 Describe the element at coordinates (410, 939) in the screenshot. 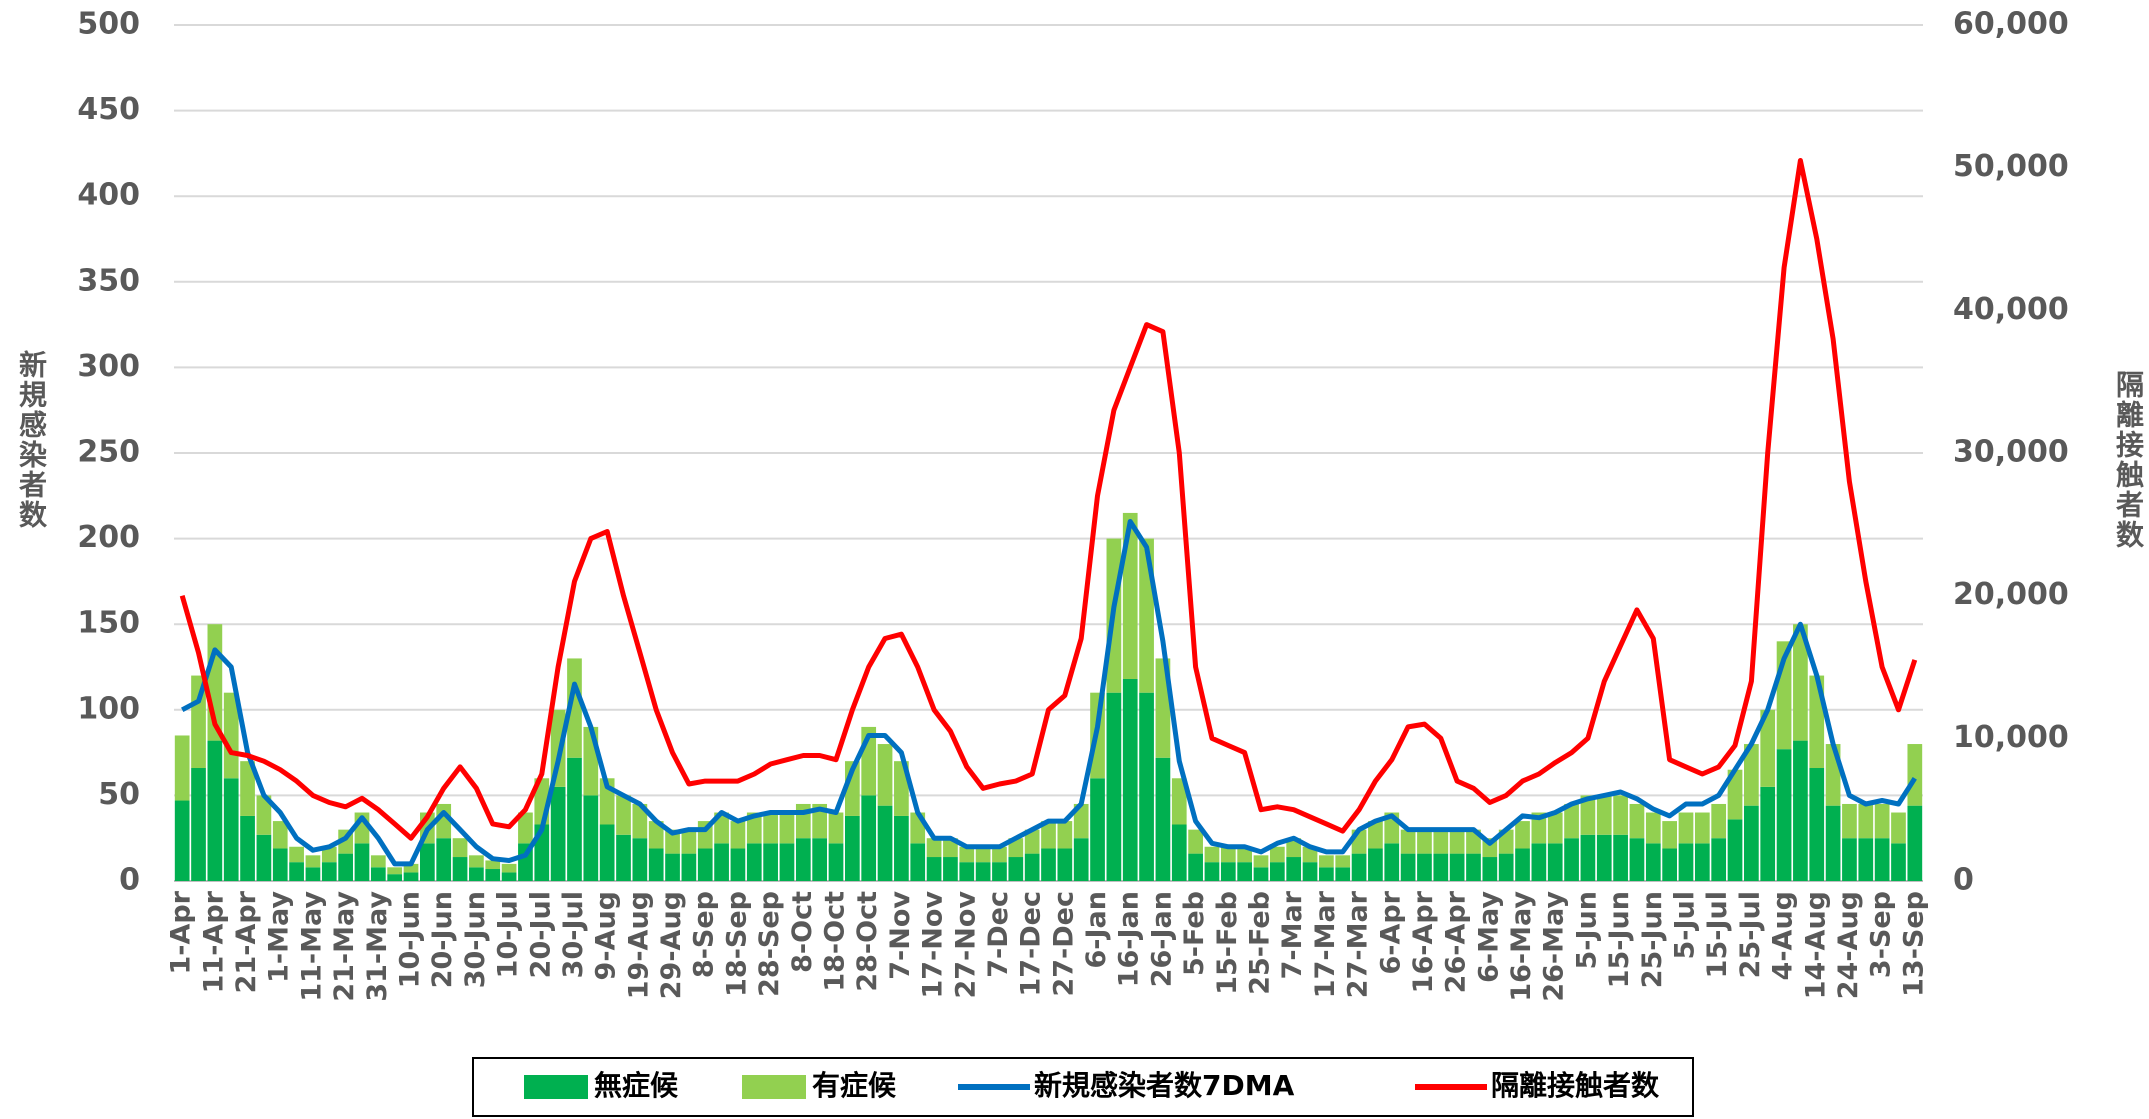

I see `x-tick-label: 10-Jun` at that location.